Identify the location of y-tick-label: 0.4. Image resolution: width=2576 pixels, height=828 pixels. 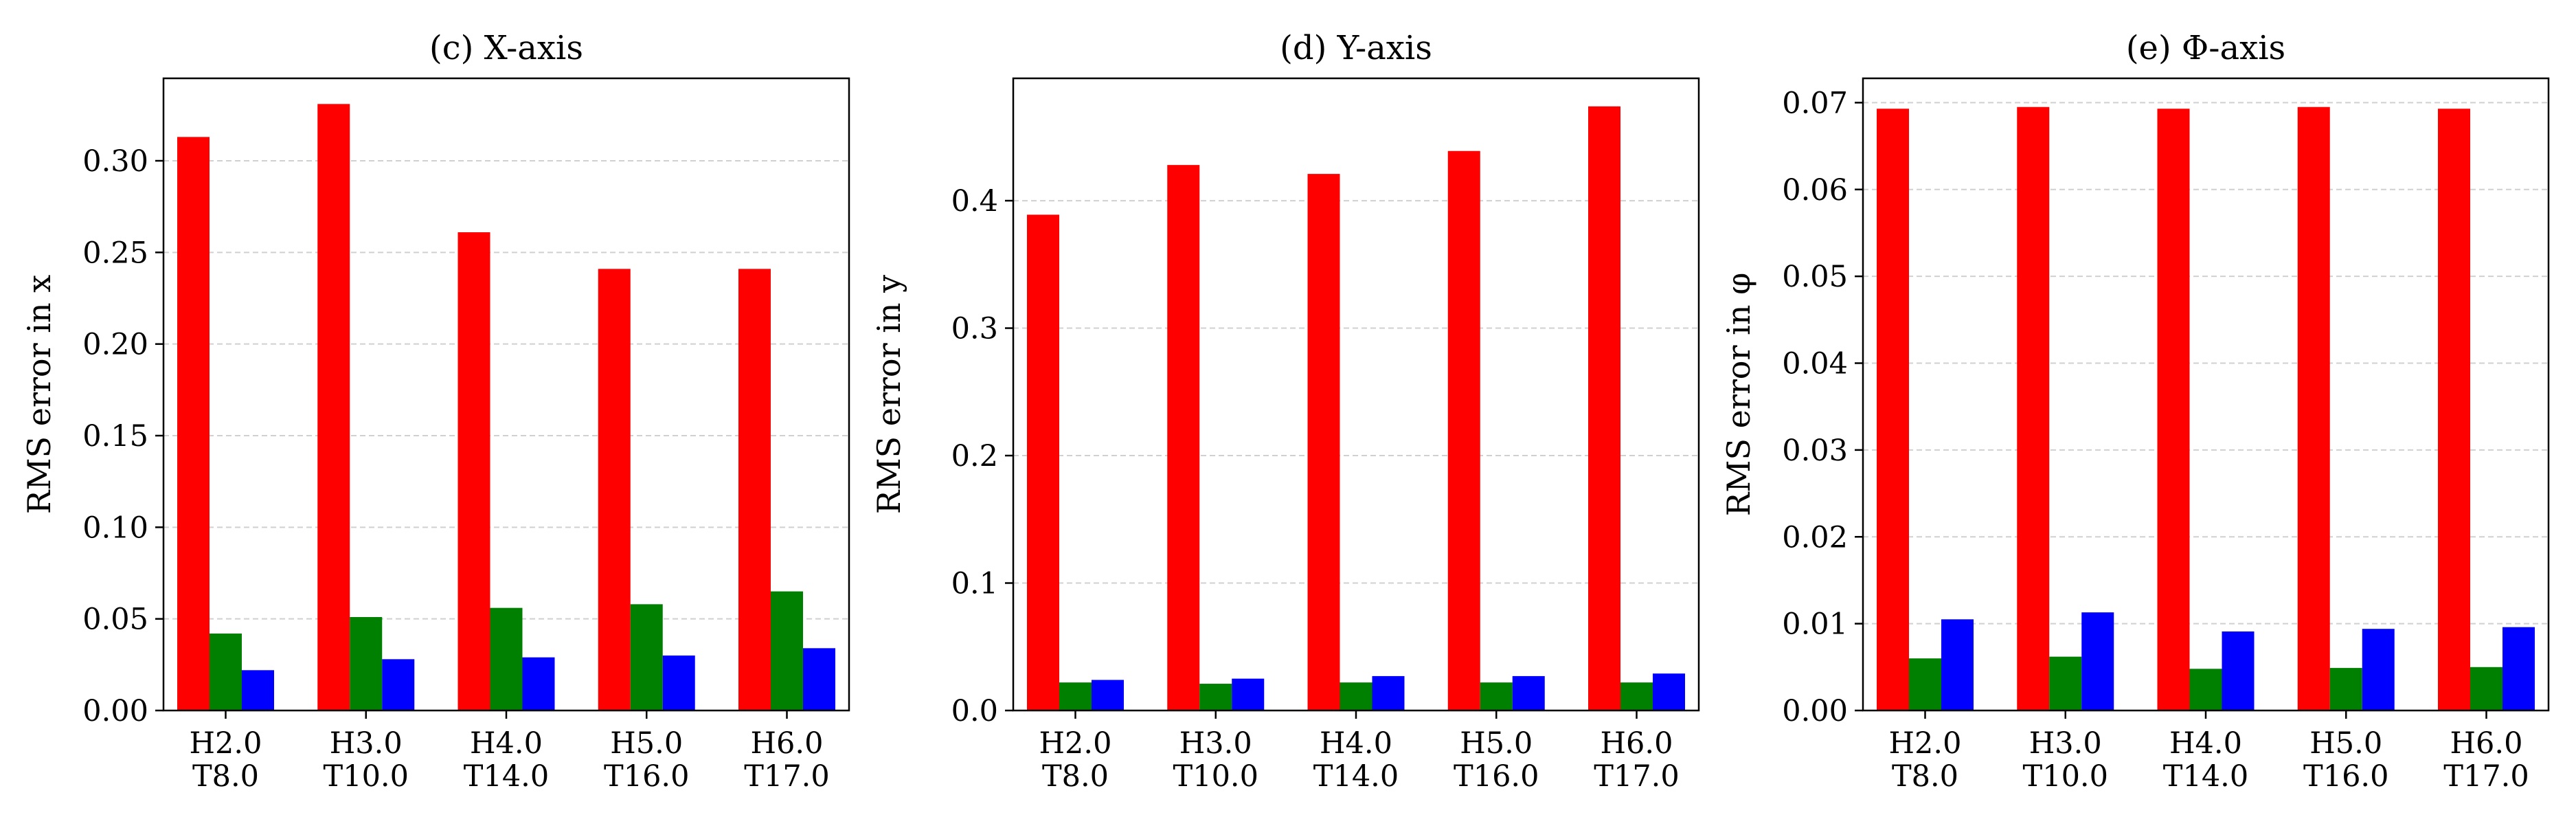
(974, 201).